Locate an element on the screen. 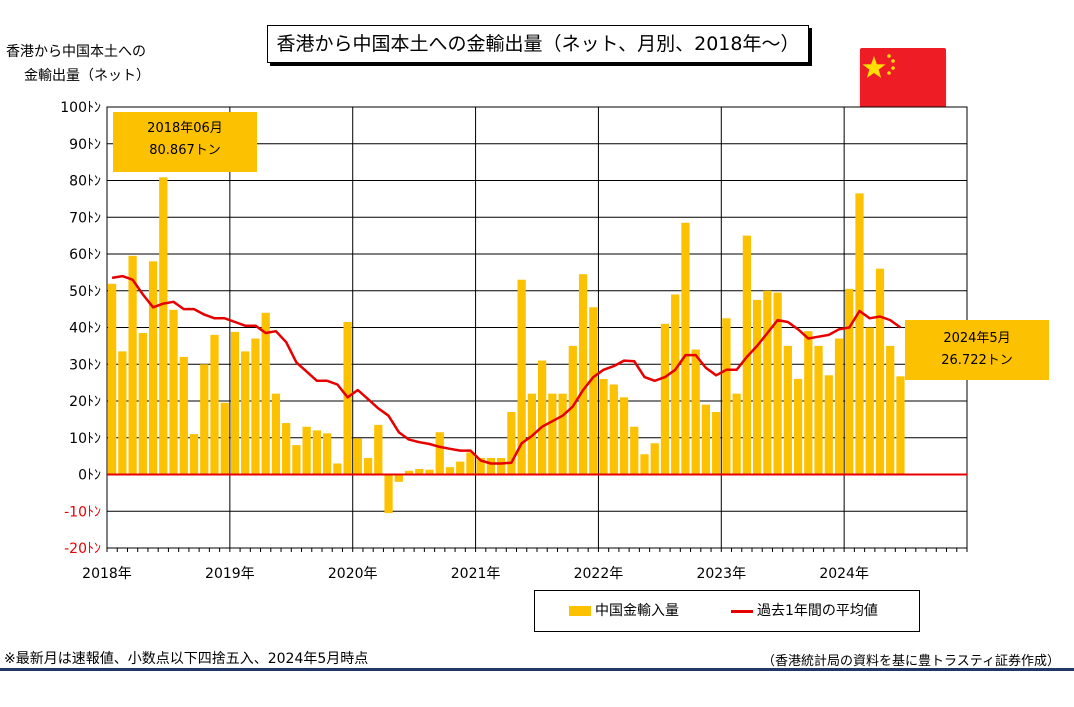 The height and width of the screenshot is (707, 1074). footnote: ※最新月は速報値、小数点以下四捨五入、2024年5月時点 is located at coordinates (186, 659).